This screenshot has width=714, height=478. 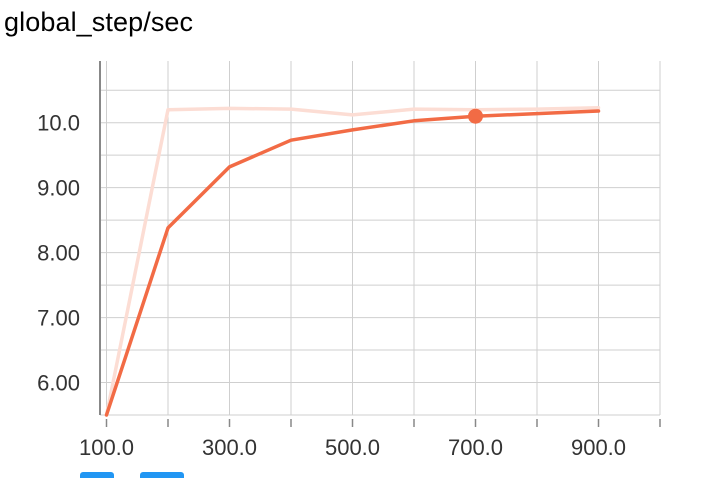 I want to click on x-tick-label: 700.0, so click(x=475, y=447).